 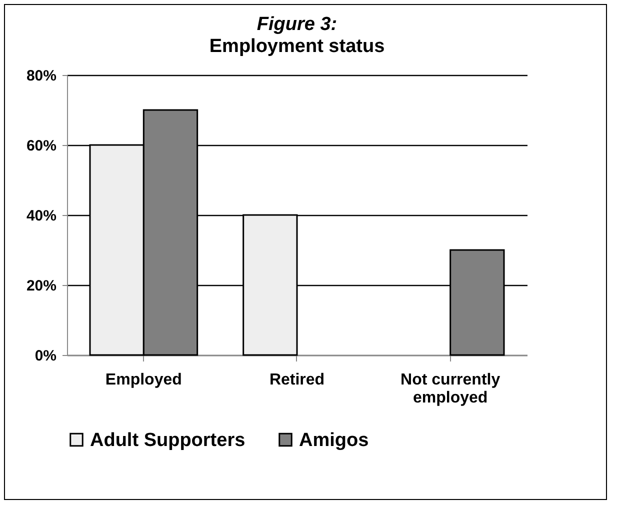 What do you see at coordinates (450, 389) in the screenshot?
I see `x-tick-label: Not currently employed` at bounding box center [450, 389].